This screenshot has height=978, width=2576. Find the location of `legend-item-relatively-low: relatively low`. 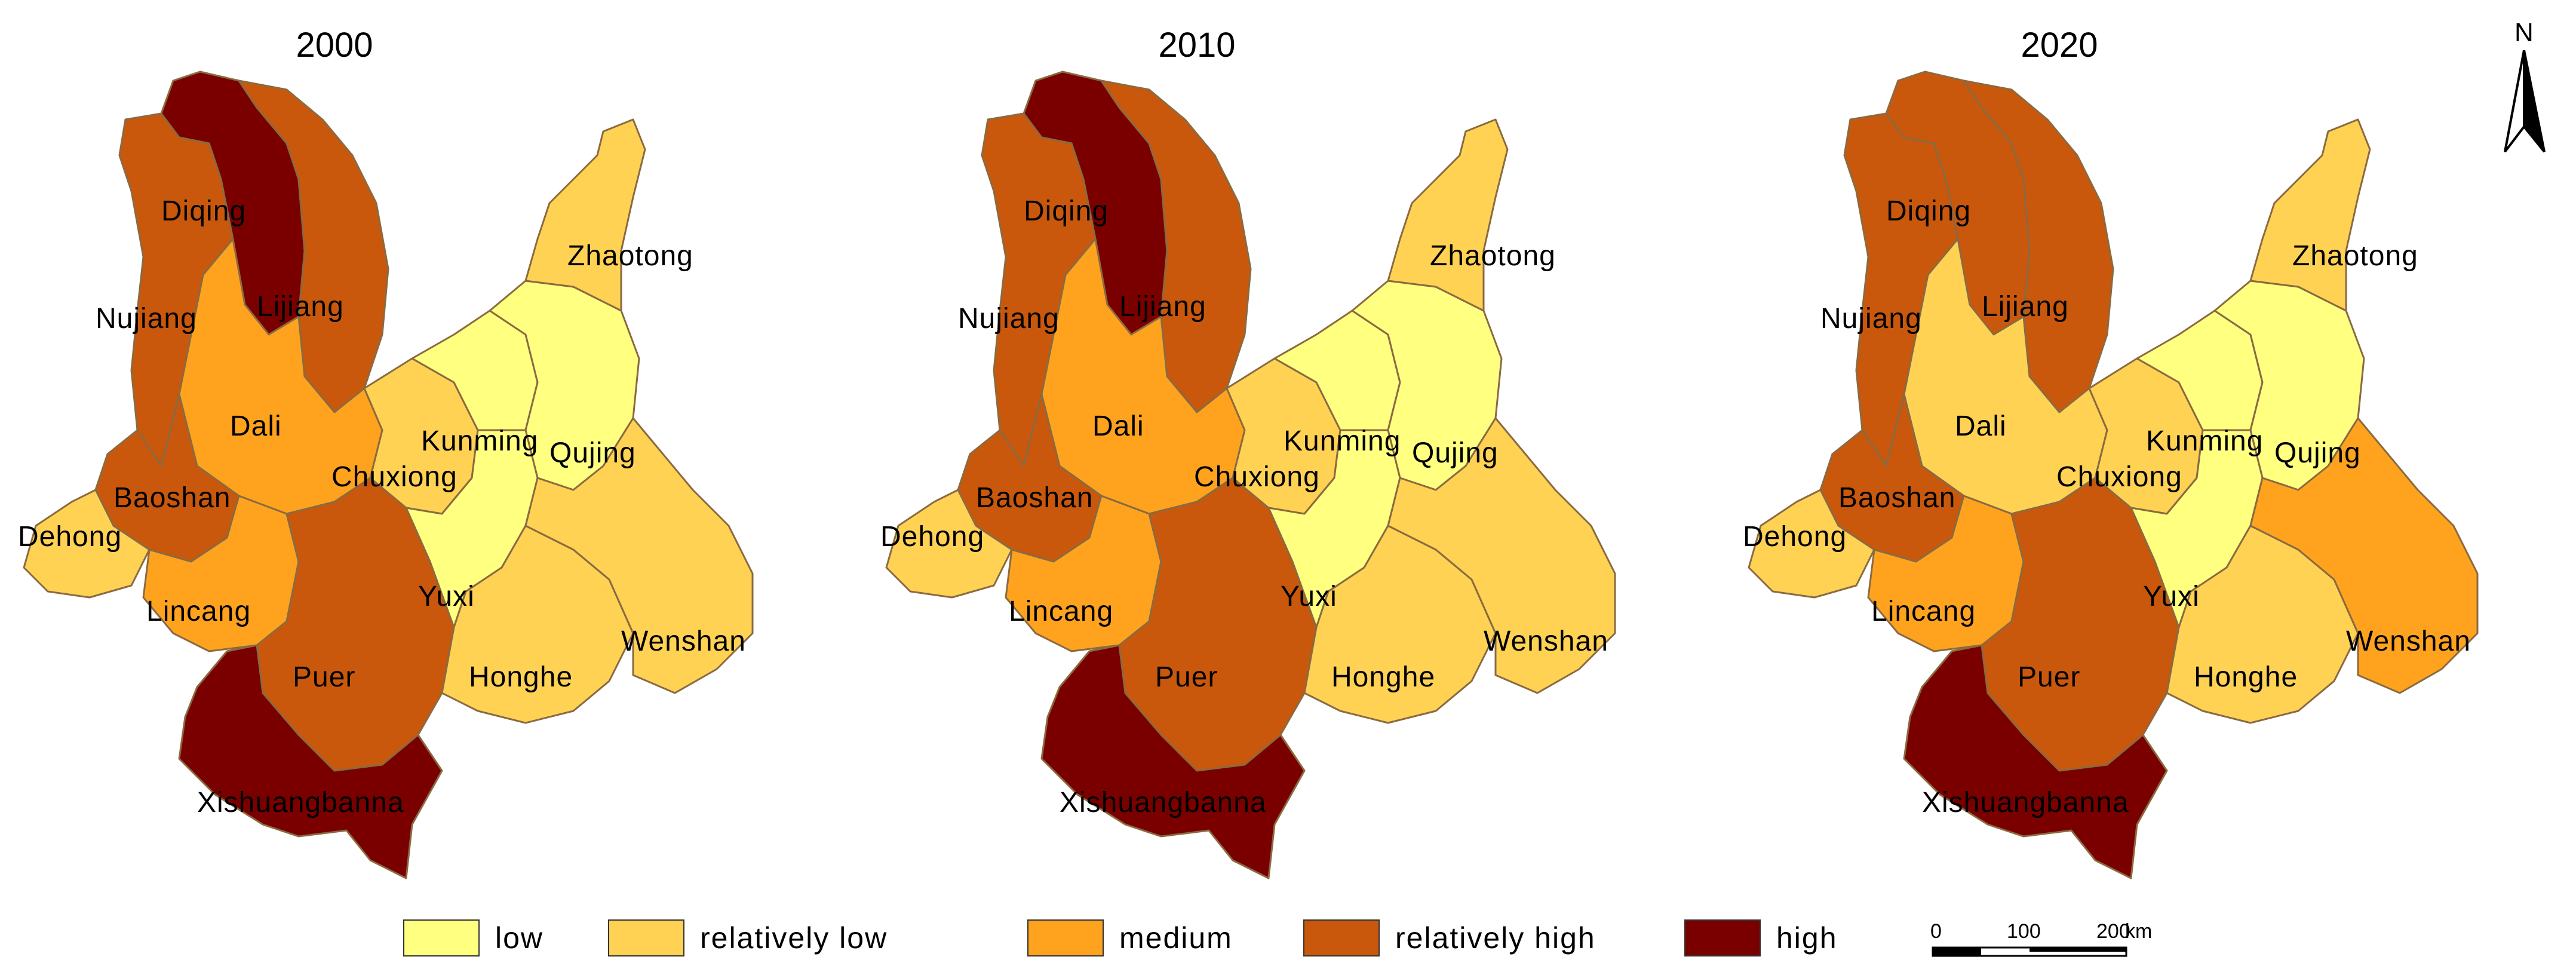

legend-item-relatively-low: relatively low is located at coordinates (748, 938).